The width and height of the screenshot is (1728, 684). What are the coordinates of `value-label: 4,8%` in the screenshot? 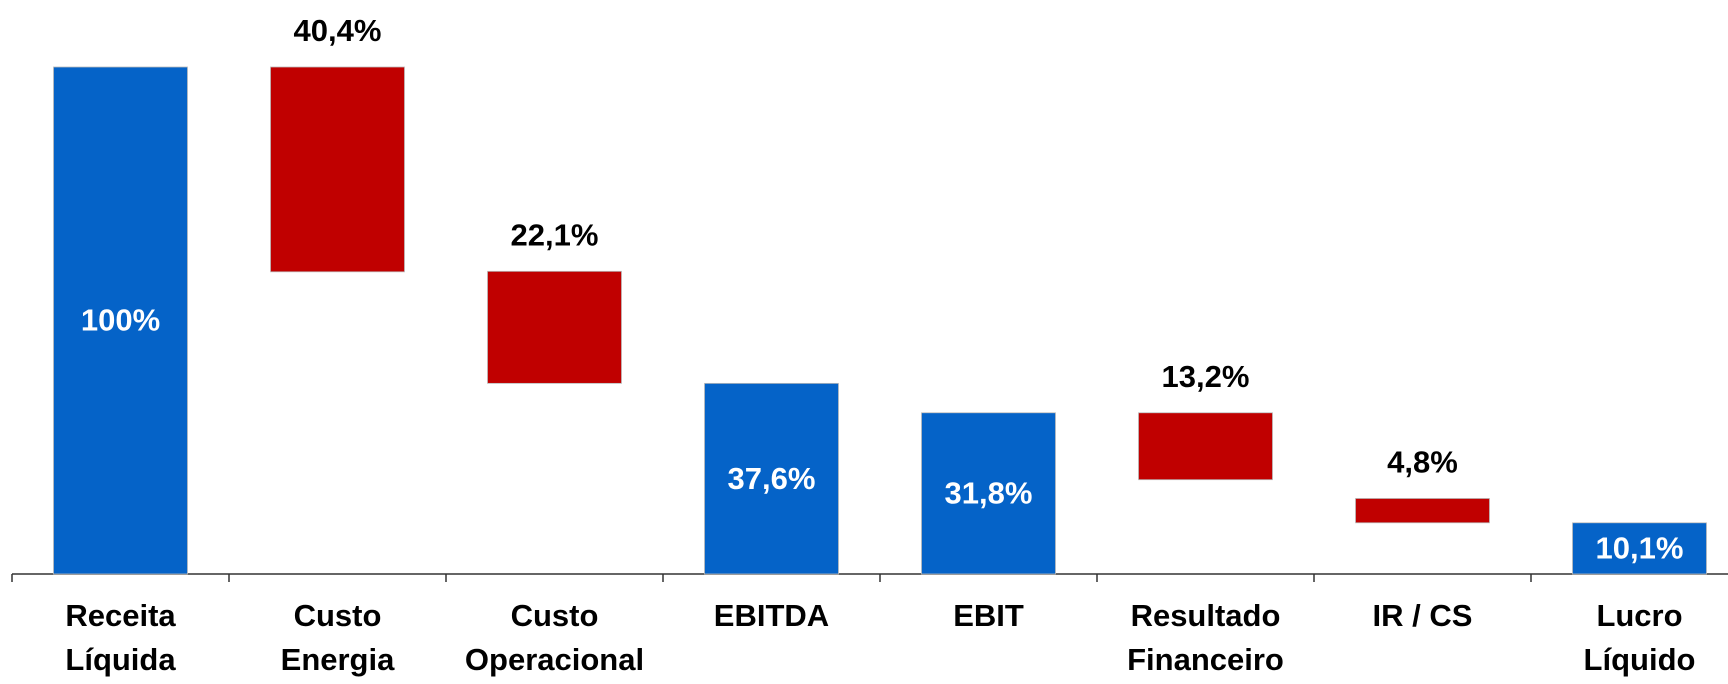 It's located at (1422, 462).